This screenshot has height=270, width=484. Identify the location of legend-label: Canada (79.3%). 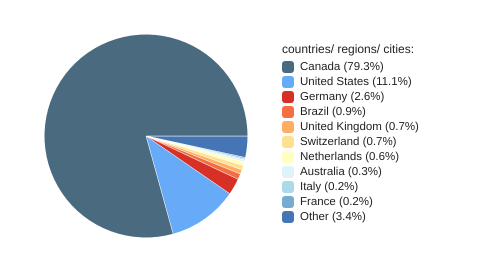
(342, 66).